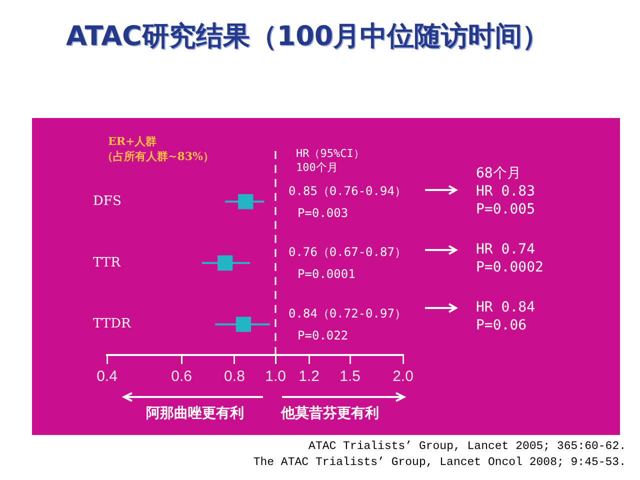 This screenshot has height=480, width=640. What do you see at coordinates (317, 167) in the screenshot?
I see `annotation: 100个月` at bounding box center [317, 167].